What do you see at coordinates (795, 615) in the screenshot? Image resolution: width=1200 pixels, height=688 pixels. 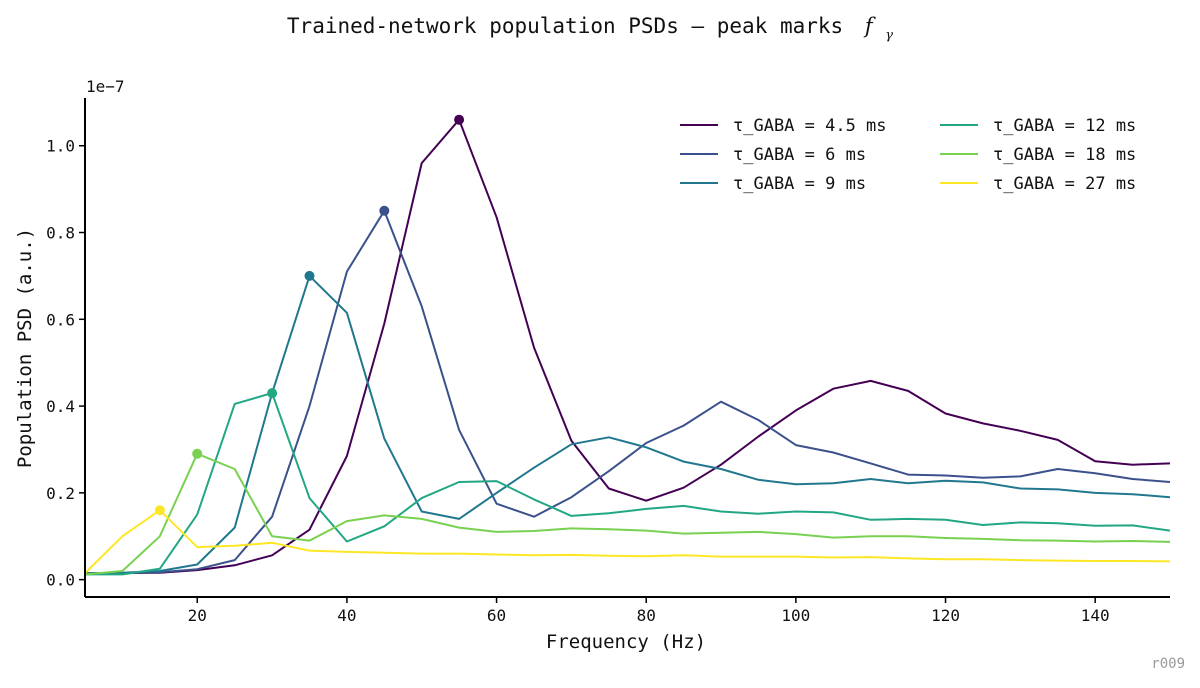 I see `x-tick-label: 100` at bounding box center [795, 615].